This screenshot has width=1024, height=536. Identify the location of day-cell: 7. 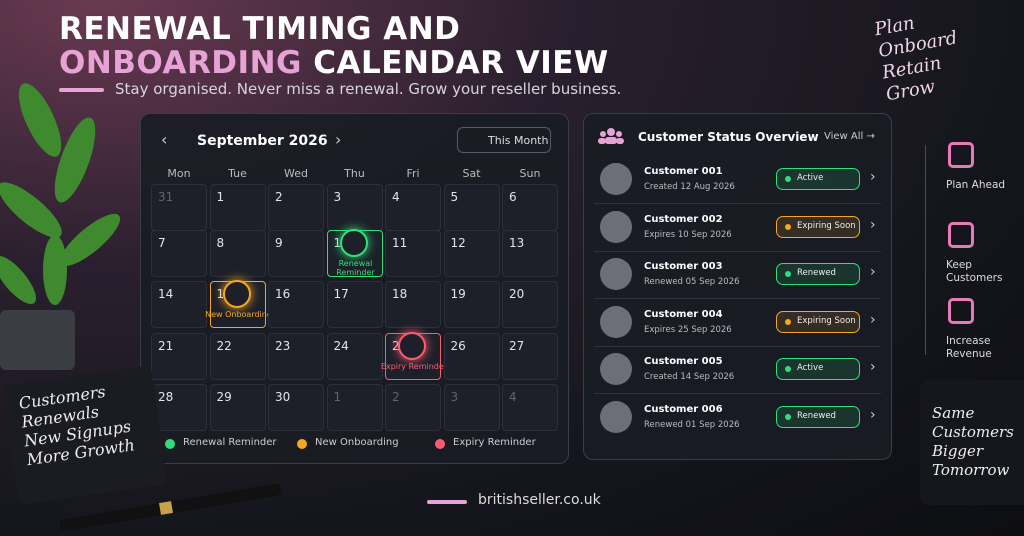
(179, 253).